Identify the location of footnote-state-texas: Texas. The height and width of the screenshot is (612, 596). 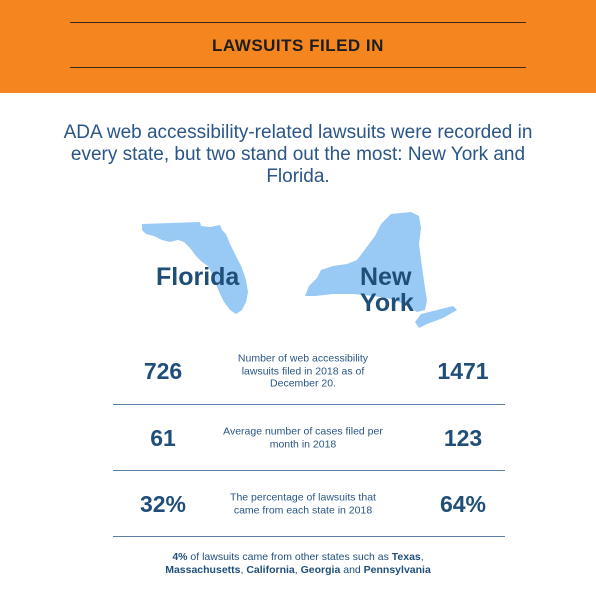
(406, 557).